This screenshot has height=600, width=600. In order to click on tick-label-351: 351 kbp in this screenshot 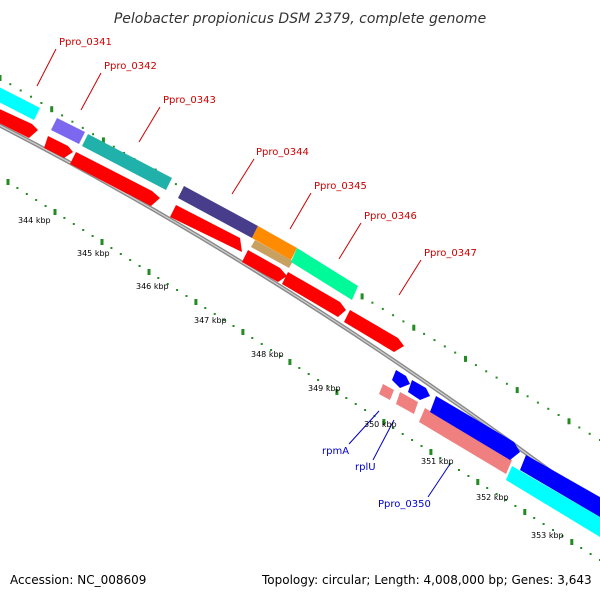, I will do `click(437, 461)`.